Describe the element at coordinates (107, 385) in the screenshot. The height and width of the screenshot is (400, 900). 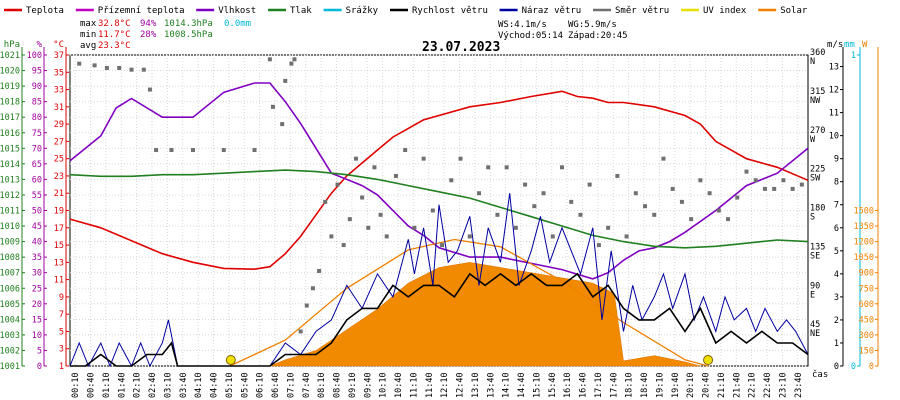
I see `x-tick-label: 01:10` at that location.